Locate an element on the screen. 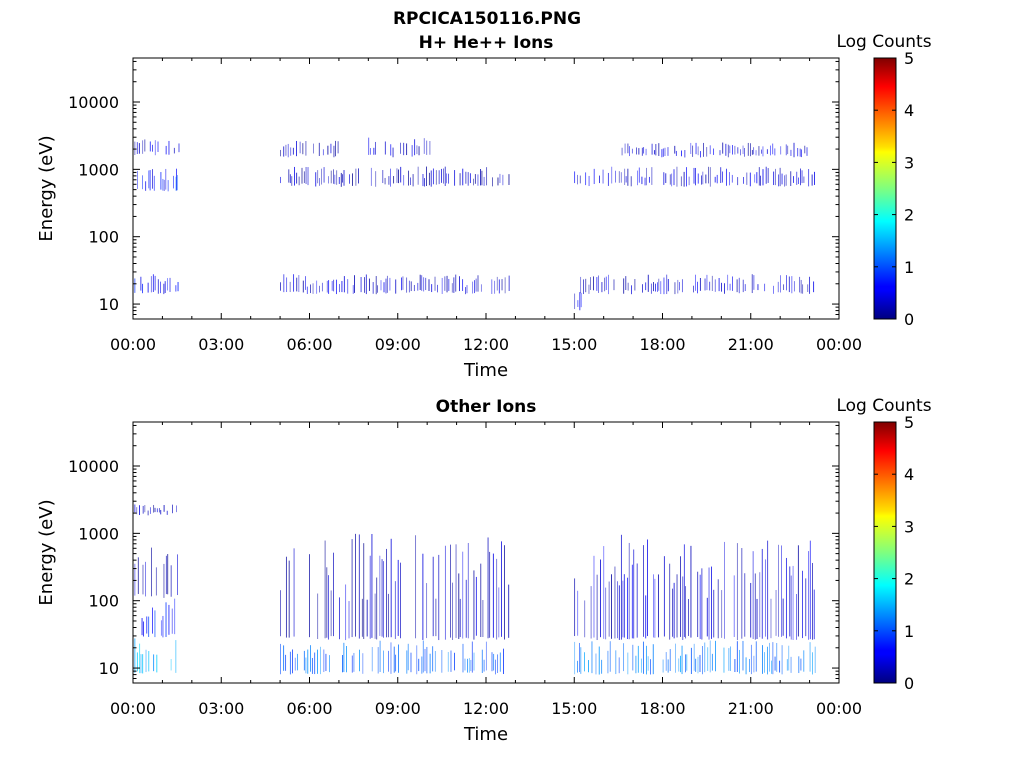 The image size is (1024, 768). spectrogram-data is located at coordinates (475, 589).